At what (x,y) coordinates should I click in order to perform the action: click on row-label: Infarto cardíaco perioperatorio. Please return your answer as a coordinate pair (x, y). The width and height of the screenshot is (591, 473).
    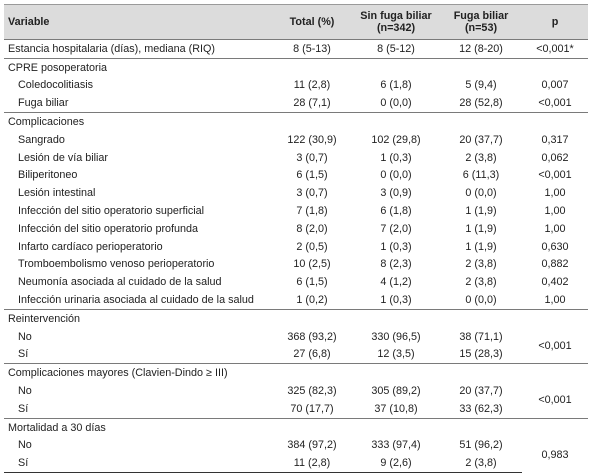
    Looking at the image, I should click on (90, 246).